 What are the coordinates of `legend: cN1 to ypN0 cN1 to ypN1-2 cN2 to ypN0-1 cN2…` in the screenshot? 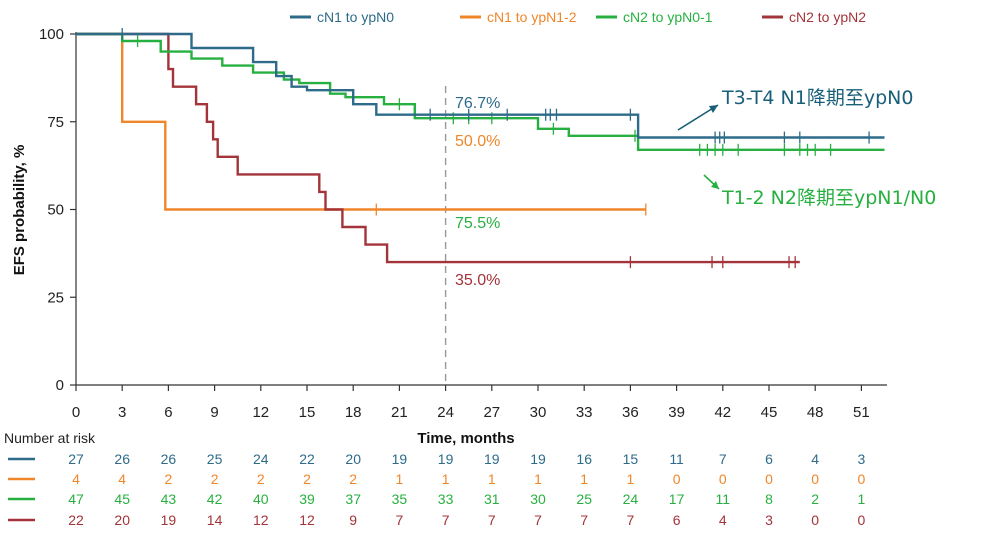 It's located at (578, 17).